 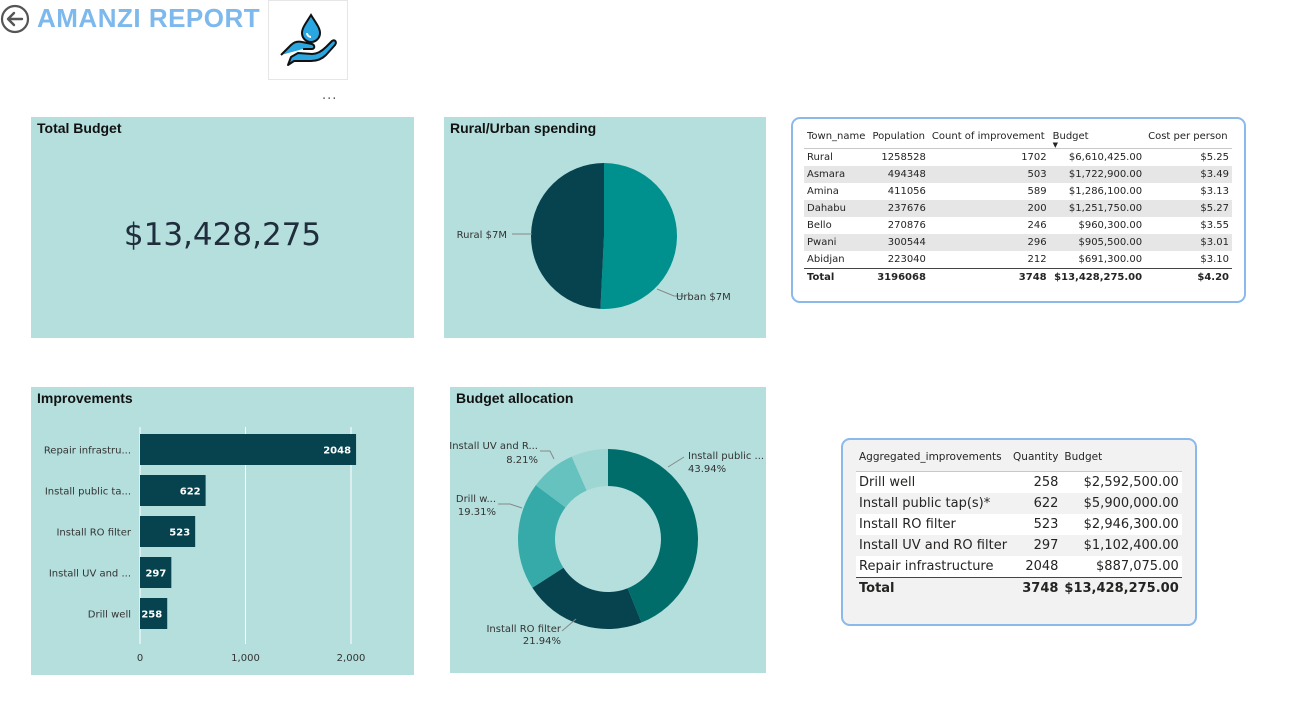 I want to click on agg-table-total-cell: Total, so click(x=933, y=588).